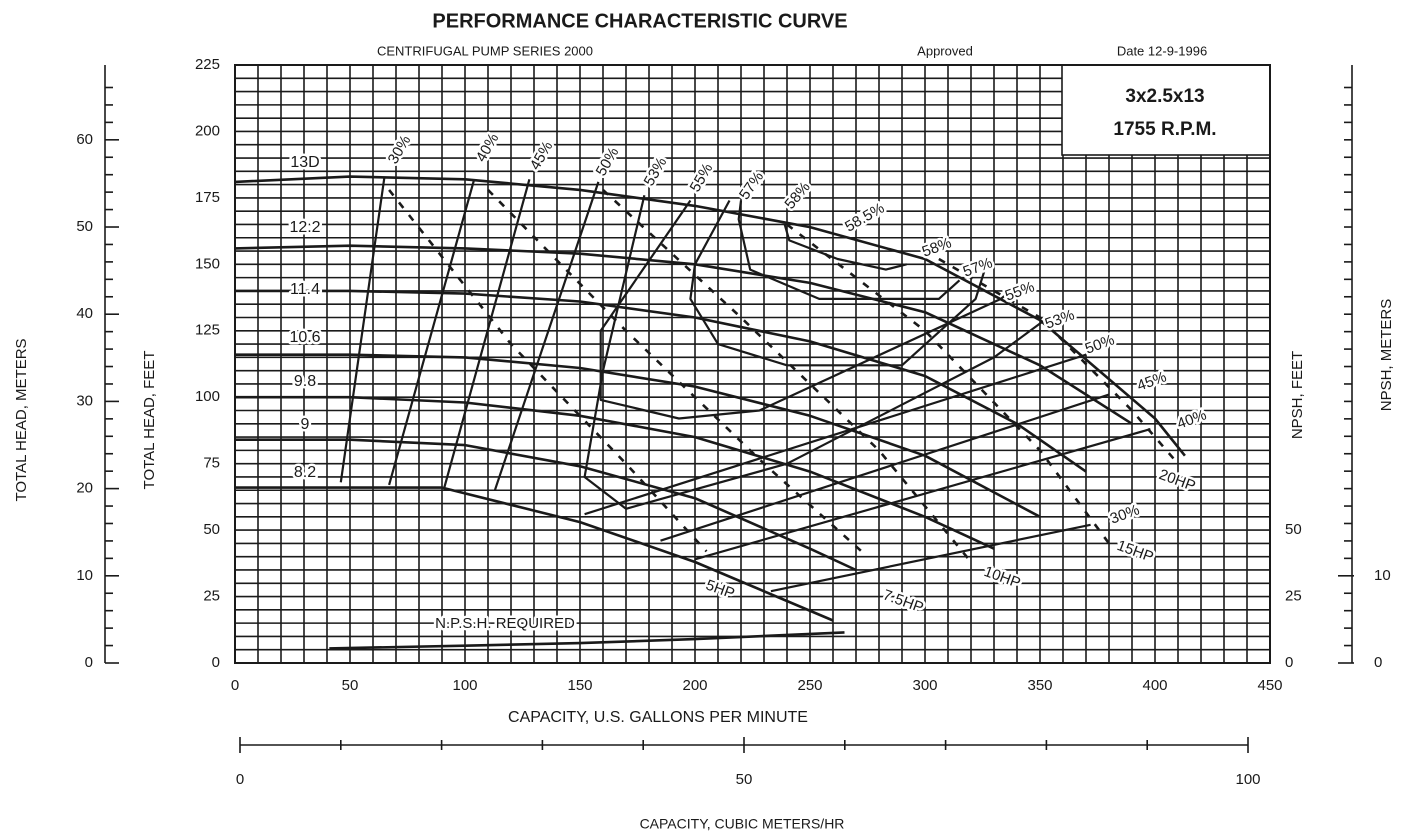  What do you see at coordinates (350, 685) in the screenshot?
I see `x-tick-label: 50` at bounding box center [350, 685].